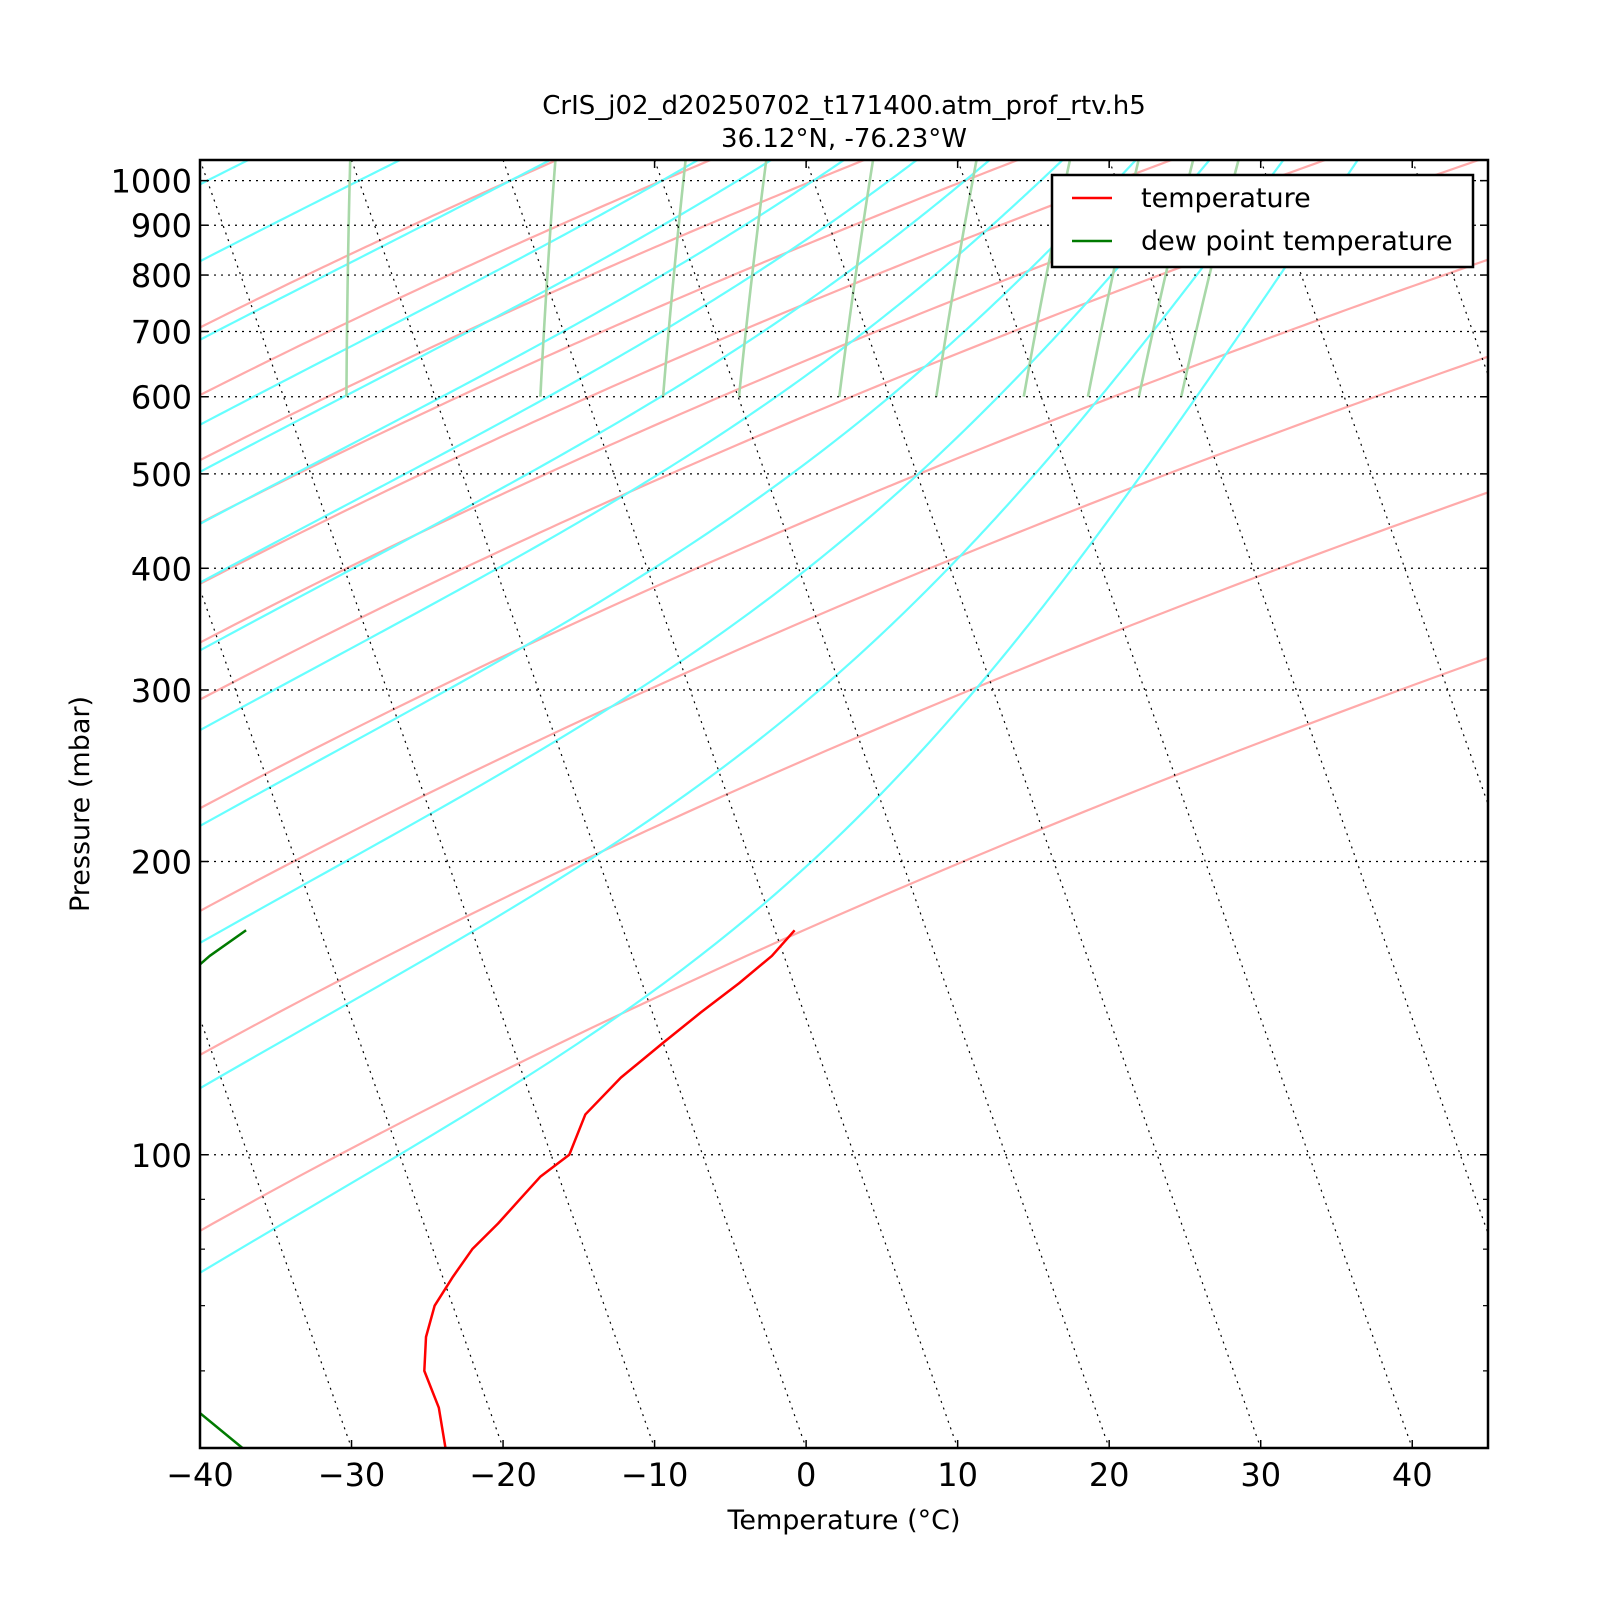  I want to click on y-tick-label: 900, so click(161, 226).